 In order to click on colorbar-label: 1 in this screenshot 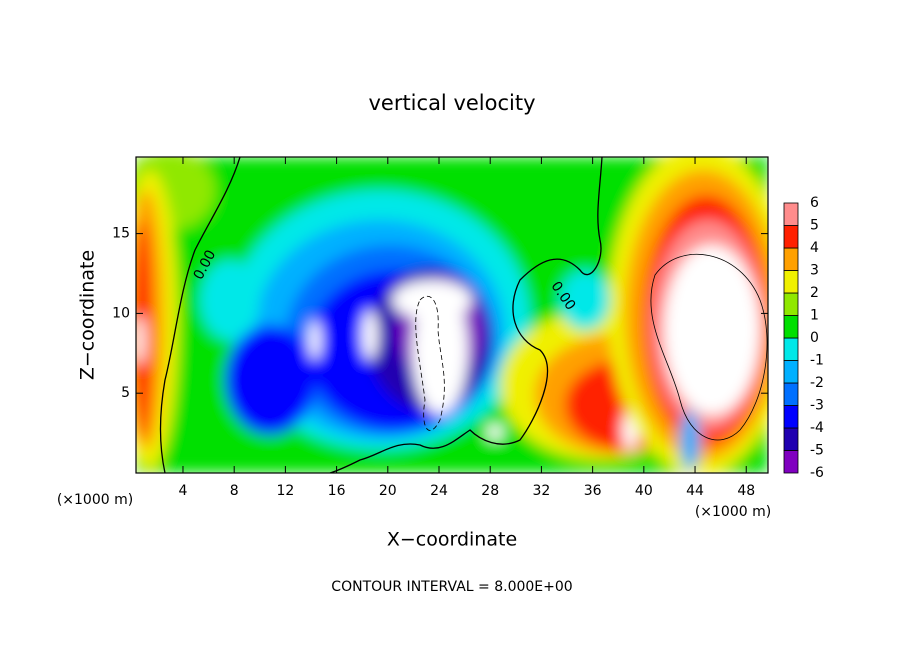, I will do `click(814, 316)`.